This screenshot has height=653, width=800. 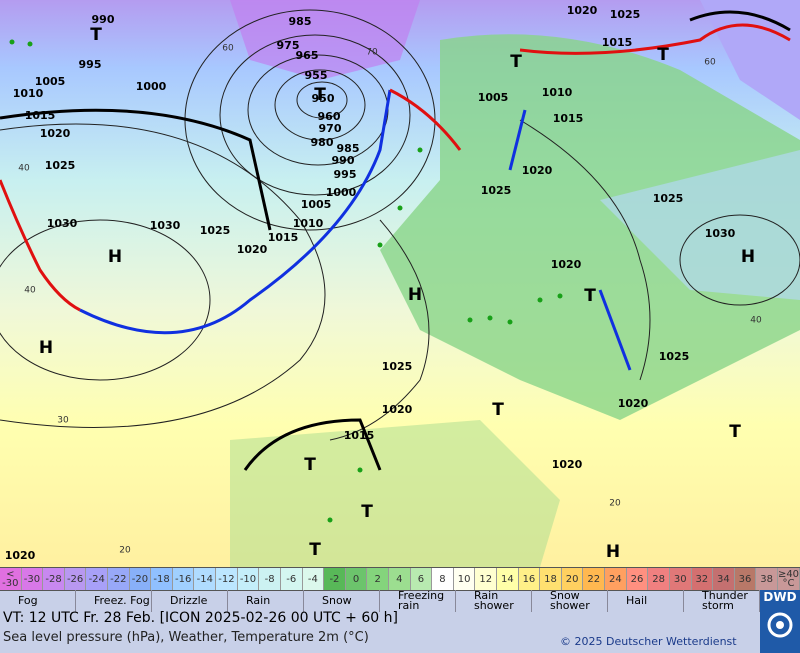 What do you see at coordinates (594, 579) in the screenshot?
I see `scale-cell: 22` at bounding box center [594, 579].